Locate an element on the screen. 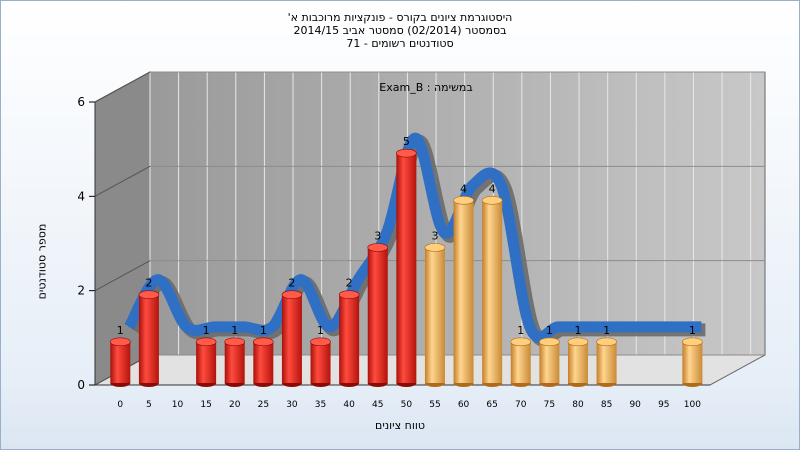  x-tick-label: 15 is located at coordinates (205, 405).